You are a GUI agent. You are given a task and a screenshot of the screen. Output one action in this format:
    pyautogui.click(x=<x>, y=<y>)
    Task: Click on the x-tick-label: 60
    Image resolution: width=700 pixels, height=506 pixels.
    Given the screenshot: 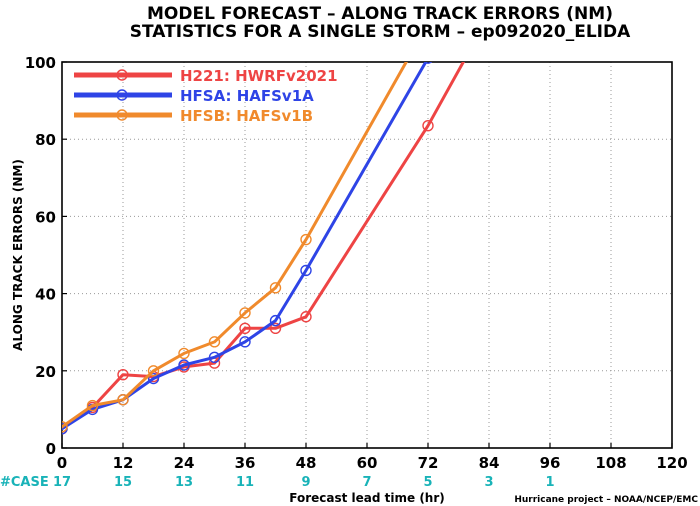 What is the action you would take?
    pyautogui.click(x=367, y=463)
    